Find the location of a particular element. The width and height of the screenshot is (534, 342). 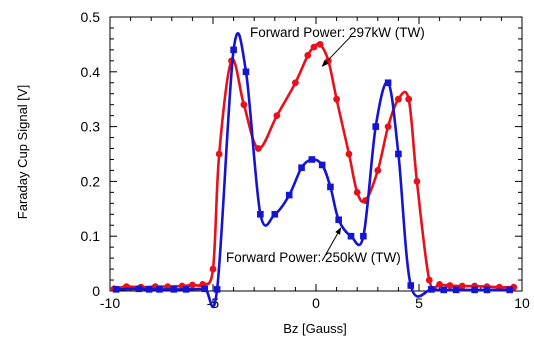

annotation-250kw: Forward Power: 250kW (TW) is located at coordinates (313, 257).